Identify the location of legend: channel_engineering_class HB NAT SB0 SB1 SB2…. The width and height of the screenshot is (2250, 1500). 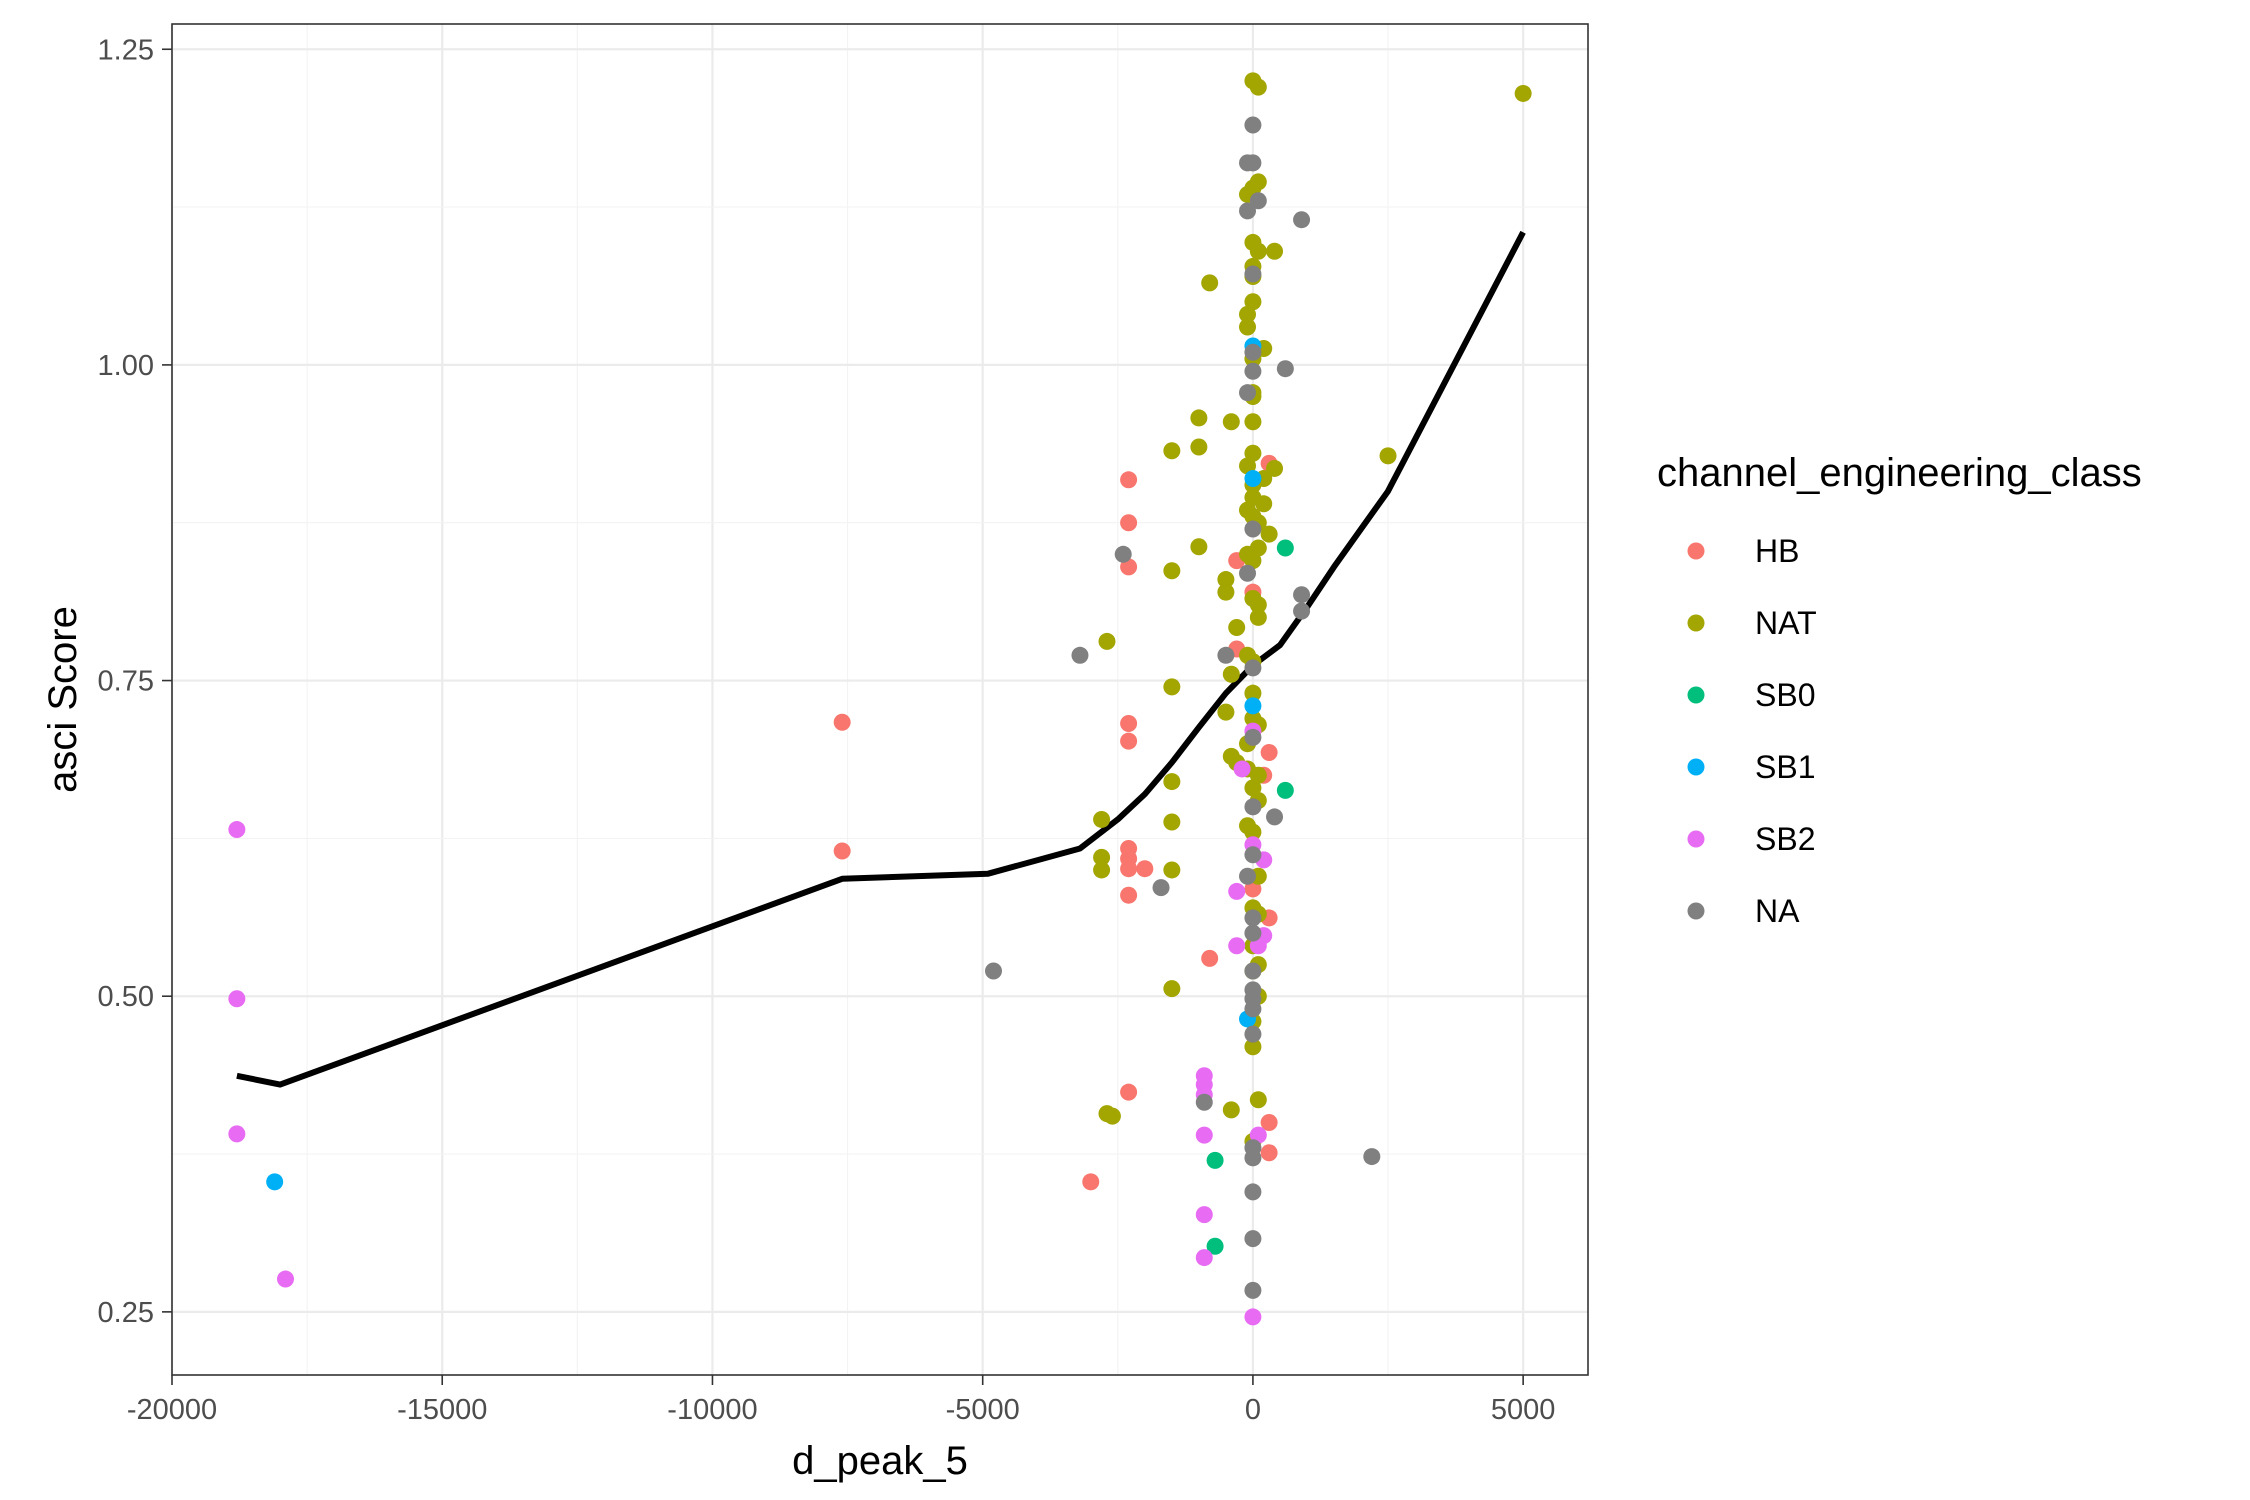
(1899, 690).